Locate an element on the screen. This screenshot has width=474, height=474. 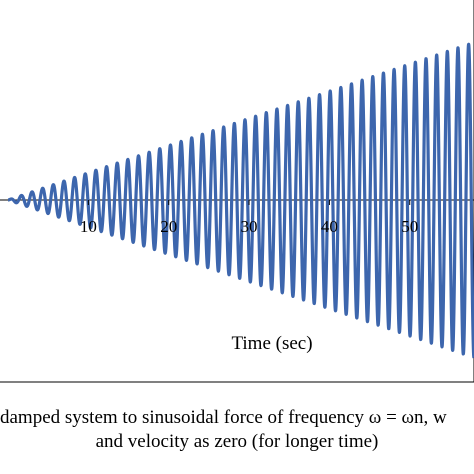
tick-layer: 10 20 30 40 50 is located at coordinates (249, 218).